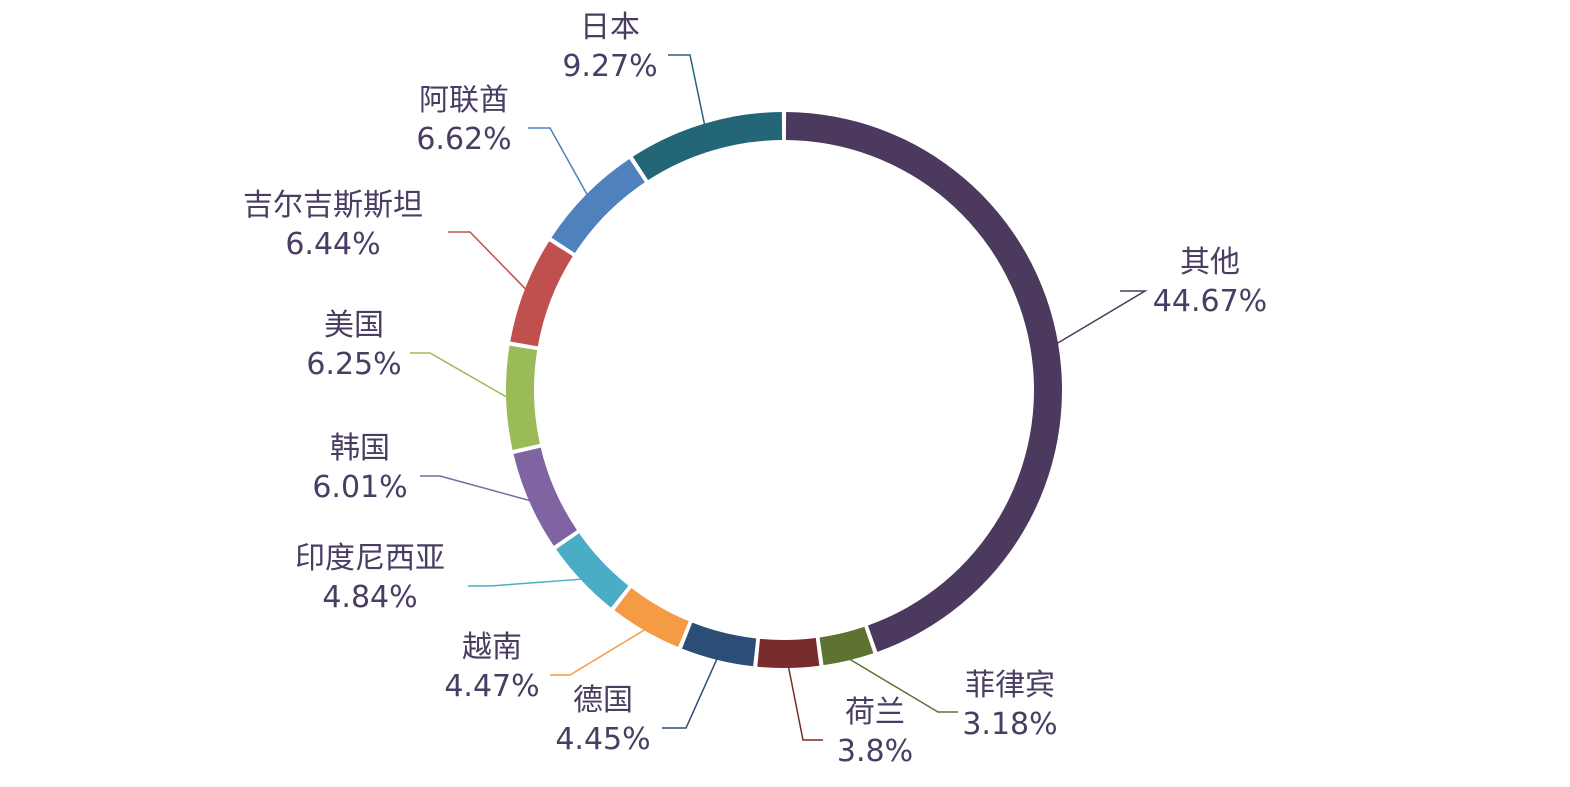  What do you see at coordinates (492, 647) in the screenshot?
I see `slice-label-name: 越南` at bounding box center [492, 647].